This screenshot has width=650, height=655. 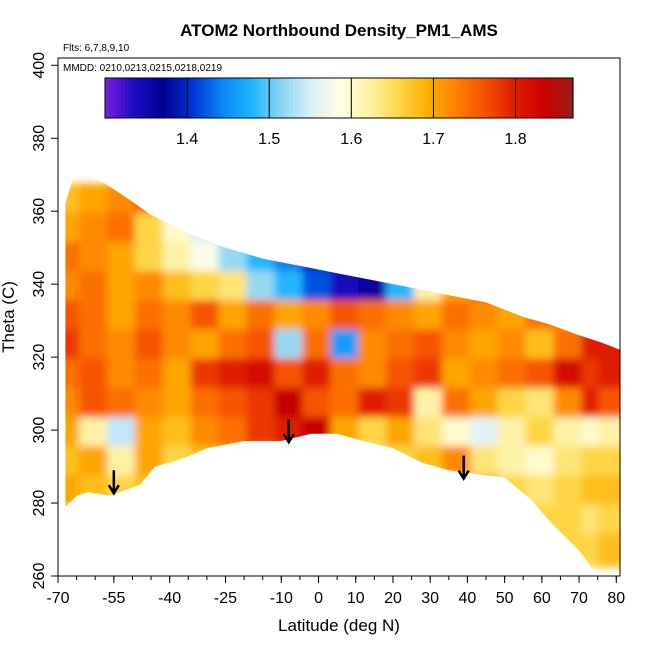 I want to click on dates-annotation: MMDD: 0210,0213,0215,0218,0219, so click(x=142, y=68).